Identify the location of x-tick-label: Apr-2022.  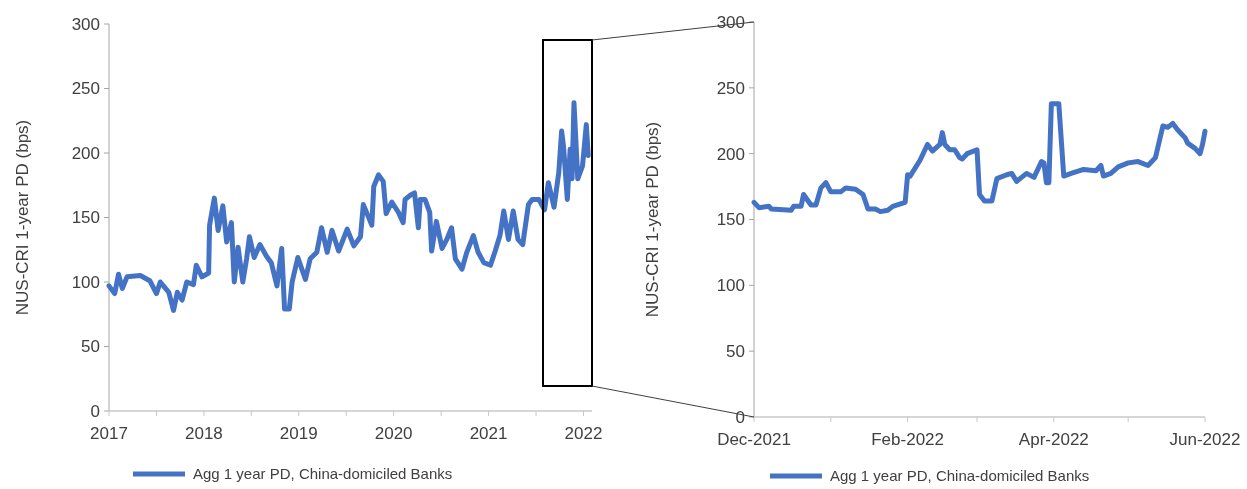
(1053, 439).